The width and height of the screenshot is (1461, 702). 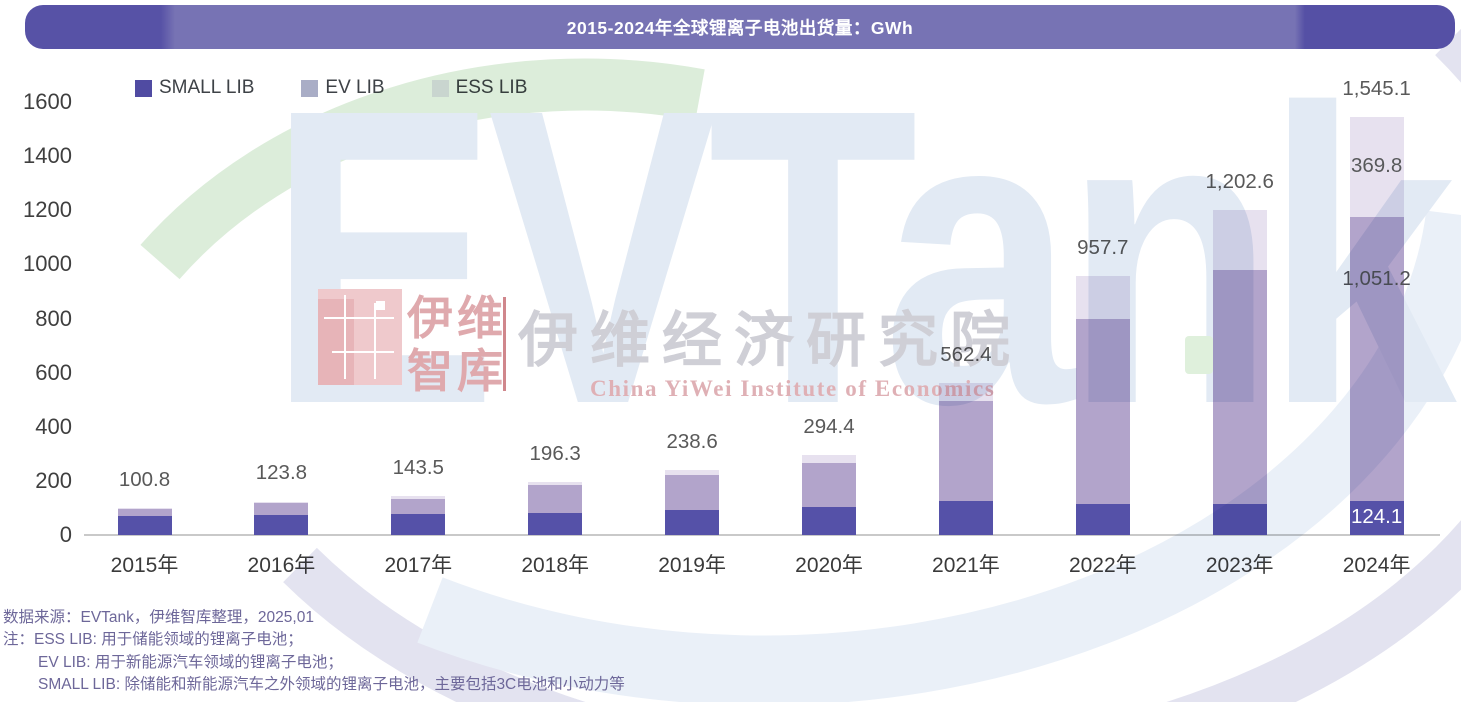 I want to click on legend-swatch-ev-lib, so click(x=310, y=88).